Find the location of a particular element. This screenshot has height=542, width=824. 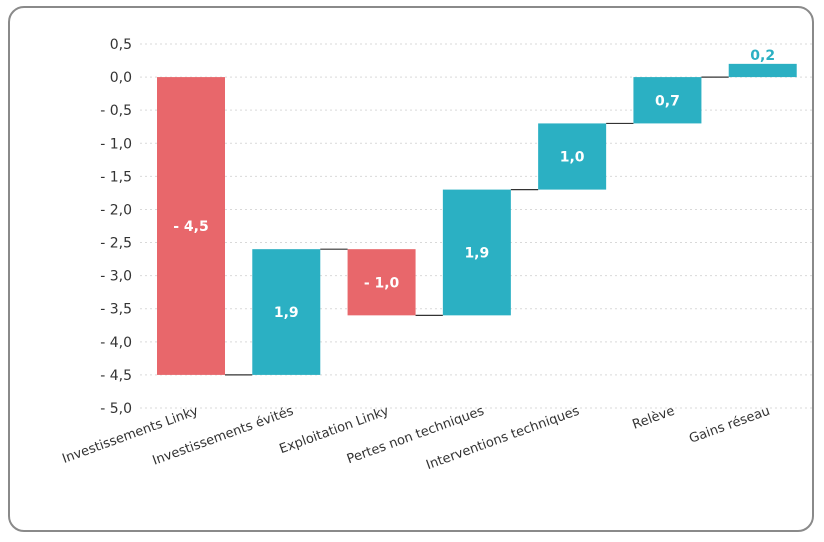

data-label: 1,0 is located at coordinates (572, 158).